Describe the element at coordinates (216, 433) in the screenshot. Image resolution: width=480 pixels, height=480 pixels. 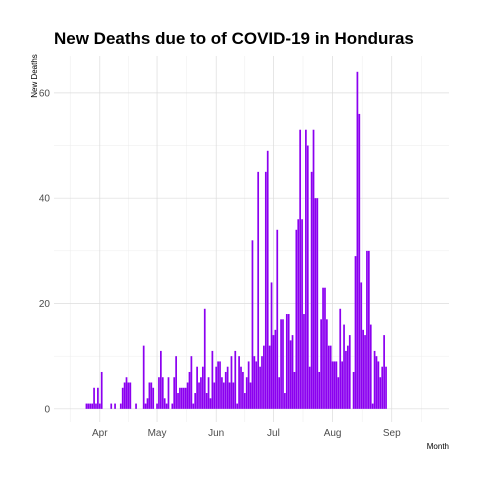
I see `x-tick-label: Jun` at that location.